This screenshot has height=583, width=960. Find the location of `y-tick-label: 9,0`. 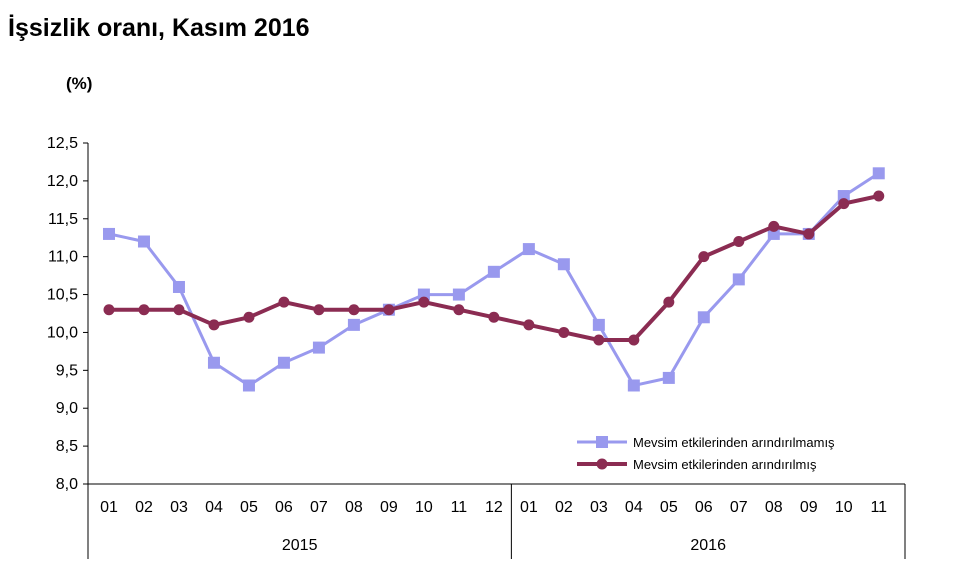

y-tick-label: 9,0 is located at coordinates (67, 408).